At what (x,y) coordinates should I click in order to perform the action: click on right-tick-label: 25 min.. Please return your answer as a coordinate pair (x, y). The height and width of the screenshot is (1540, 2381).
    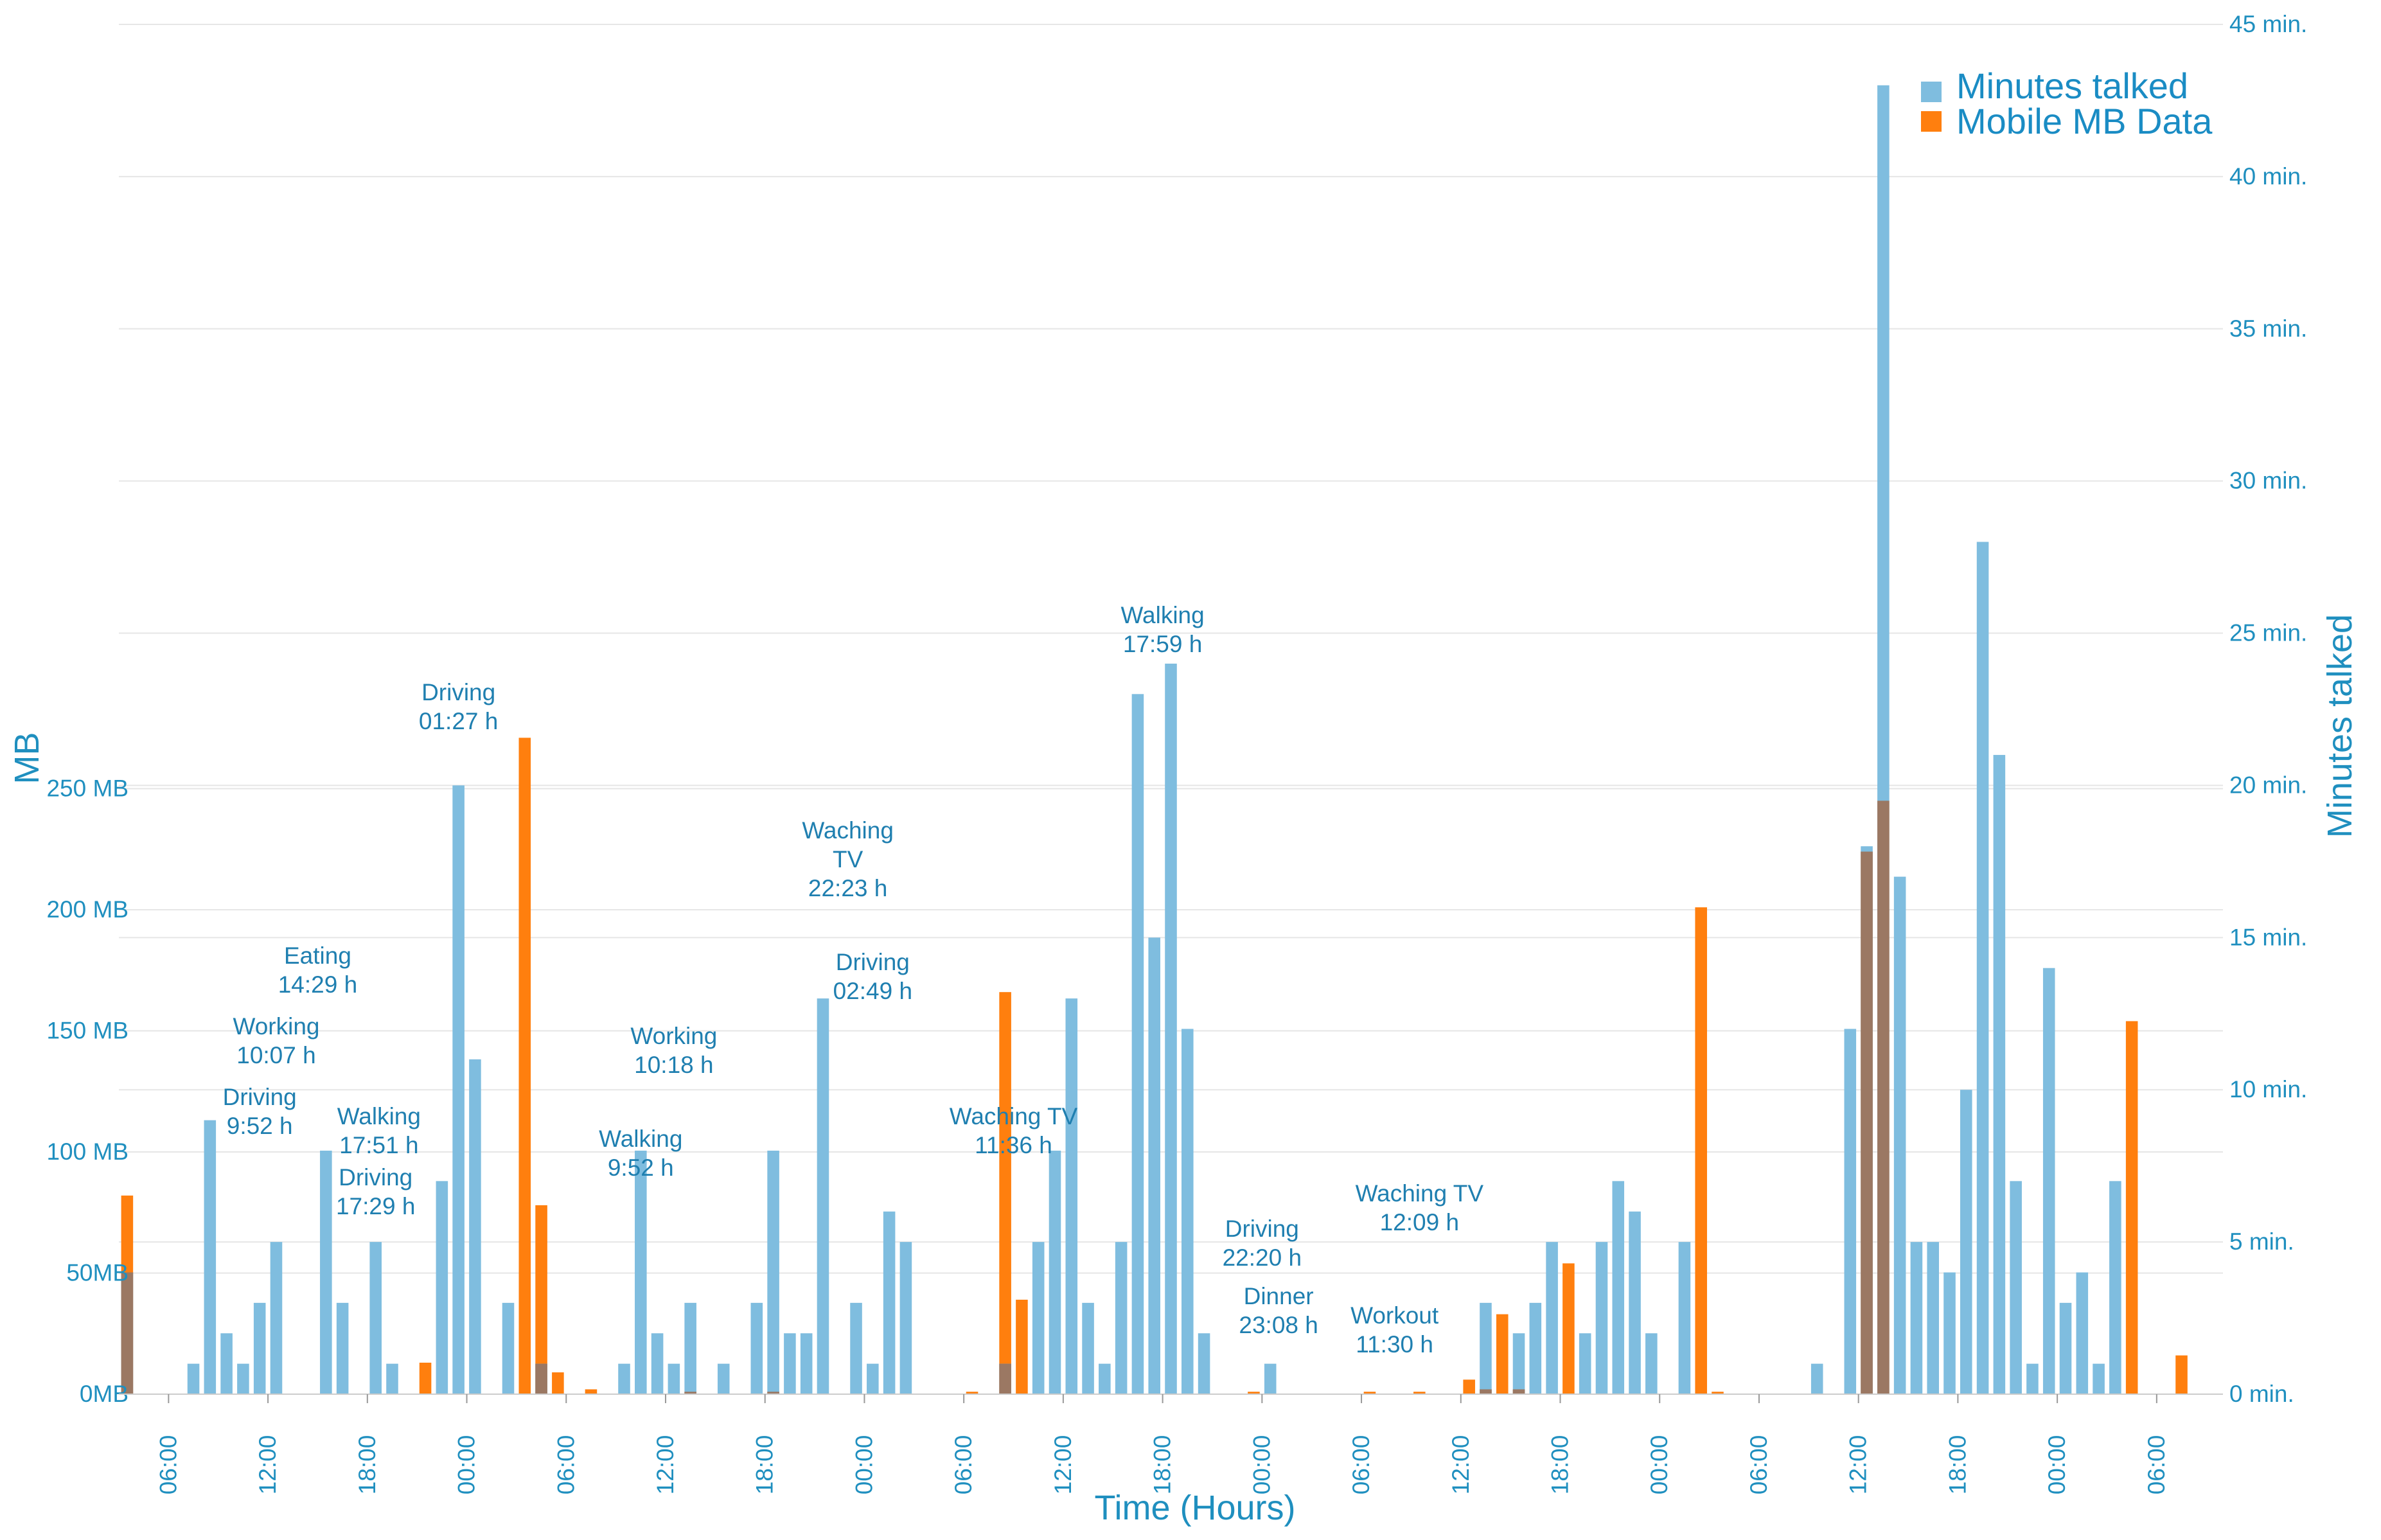
    Looking at the image, I should click on (2268, 633).